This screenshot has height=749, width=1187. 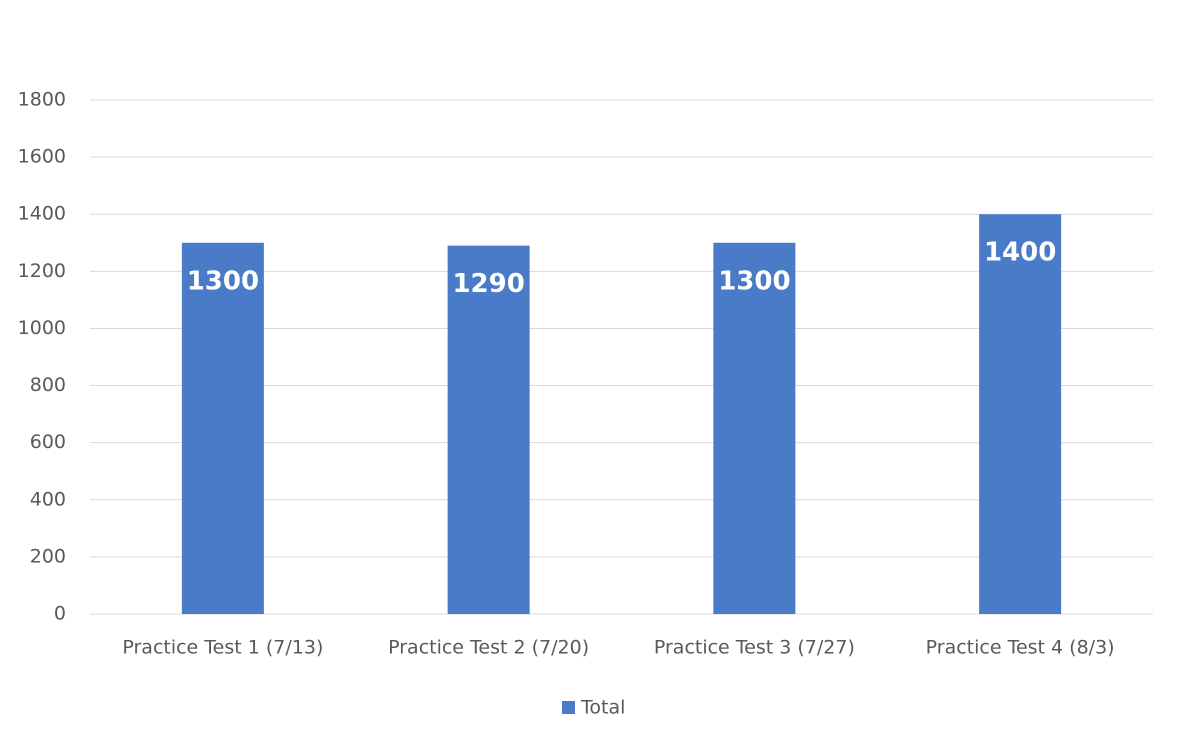 What do you see at coordinates (48, 556) in the screenshot?
I see `y-tick-label: 200` at bounding box center [48, 556].